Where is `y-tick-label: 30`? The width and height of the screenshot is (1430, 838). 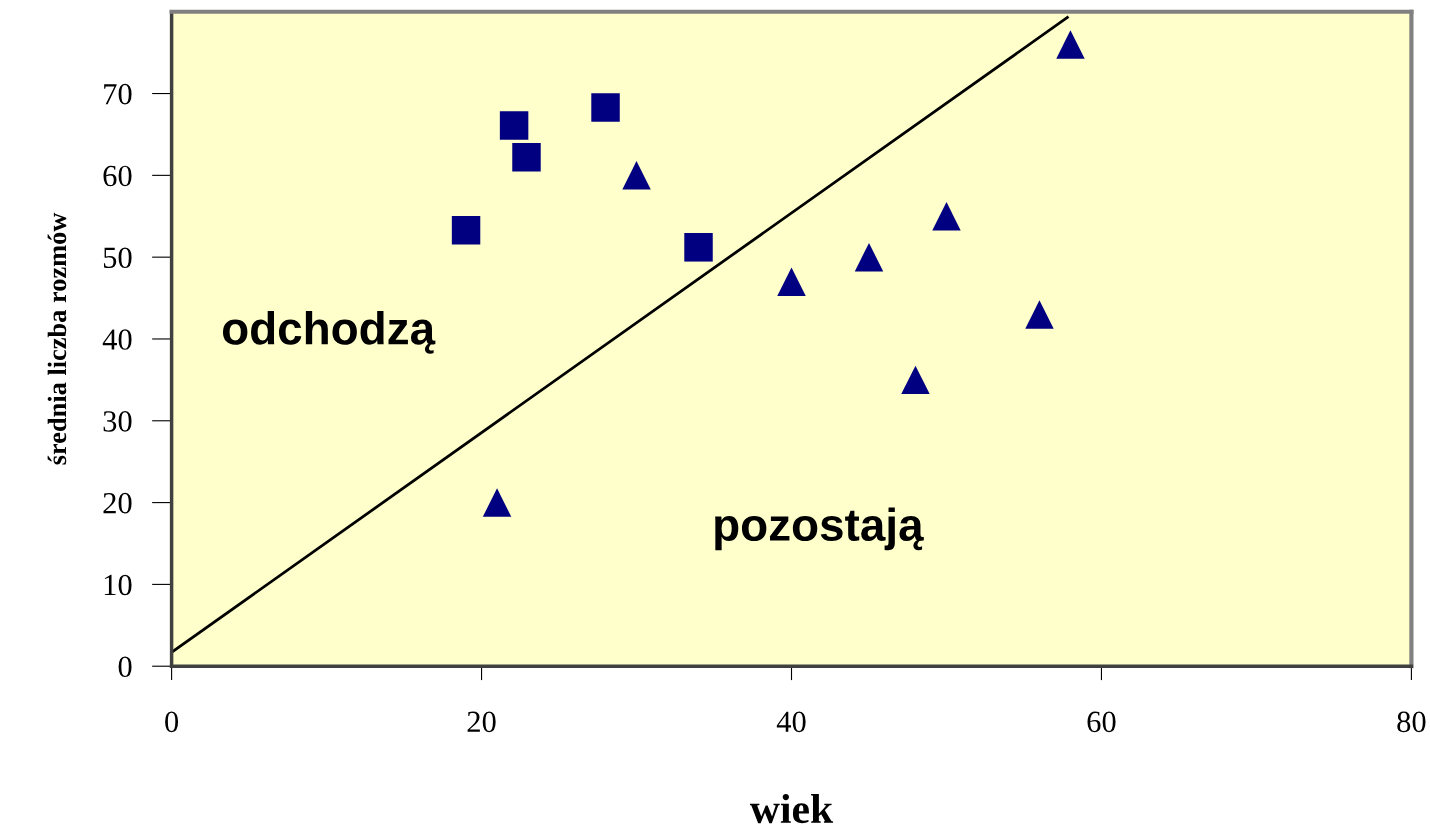
y-tick-label: 30 is located at coordinates (117, 421).